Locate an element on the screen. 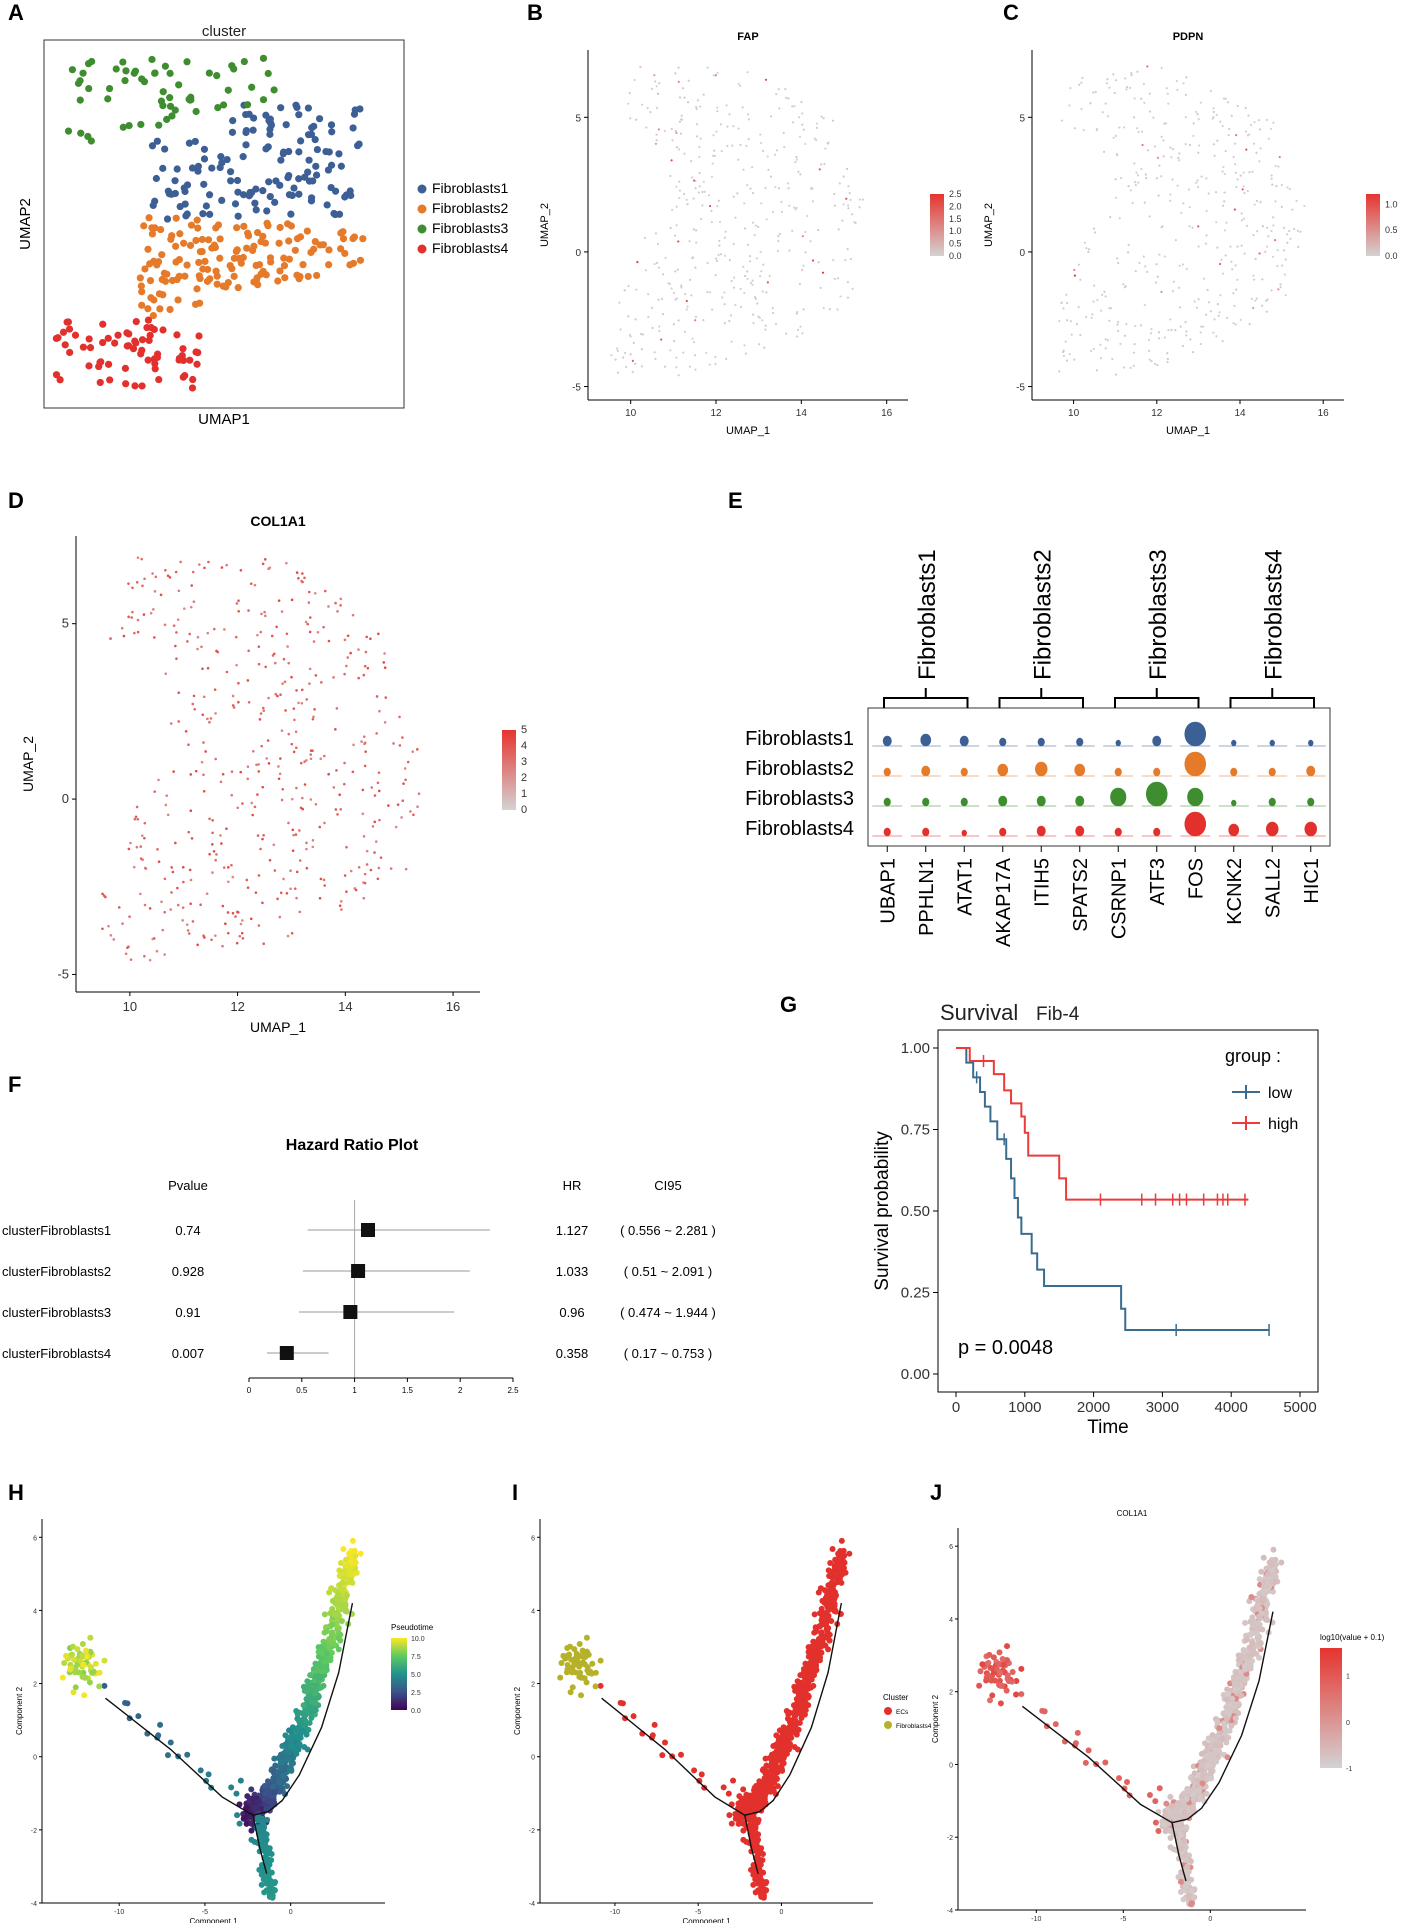 Image resolution: width=1417 pixels, height=1923 pixels. x-tick-label: 10 is located at coordinates (1074, 413).